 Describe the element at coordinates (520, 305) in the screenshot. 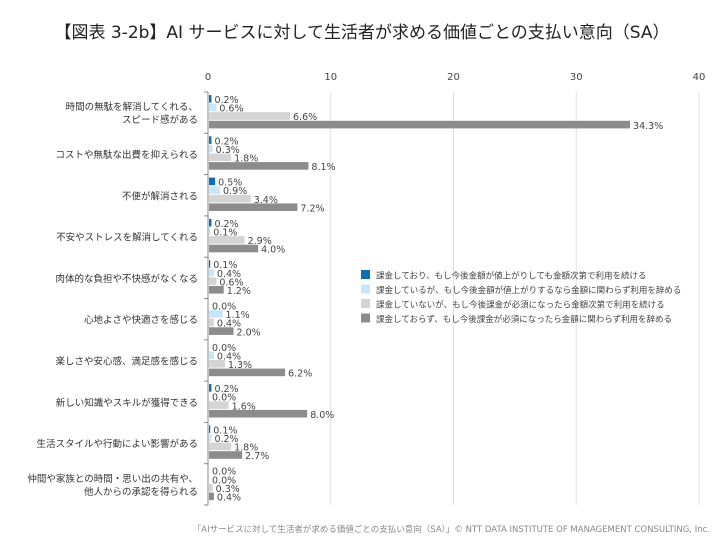

I see `legend-label: 課金していないが、もし今後課金が必須になったら金額次第で利用を続ける` at that location.